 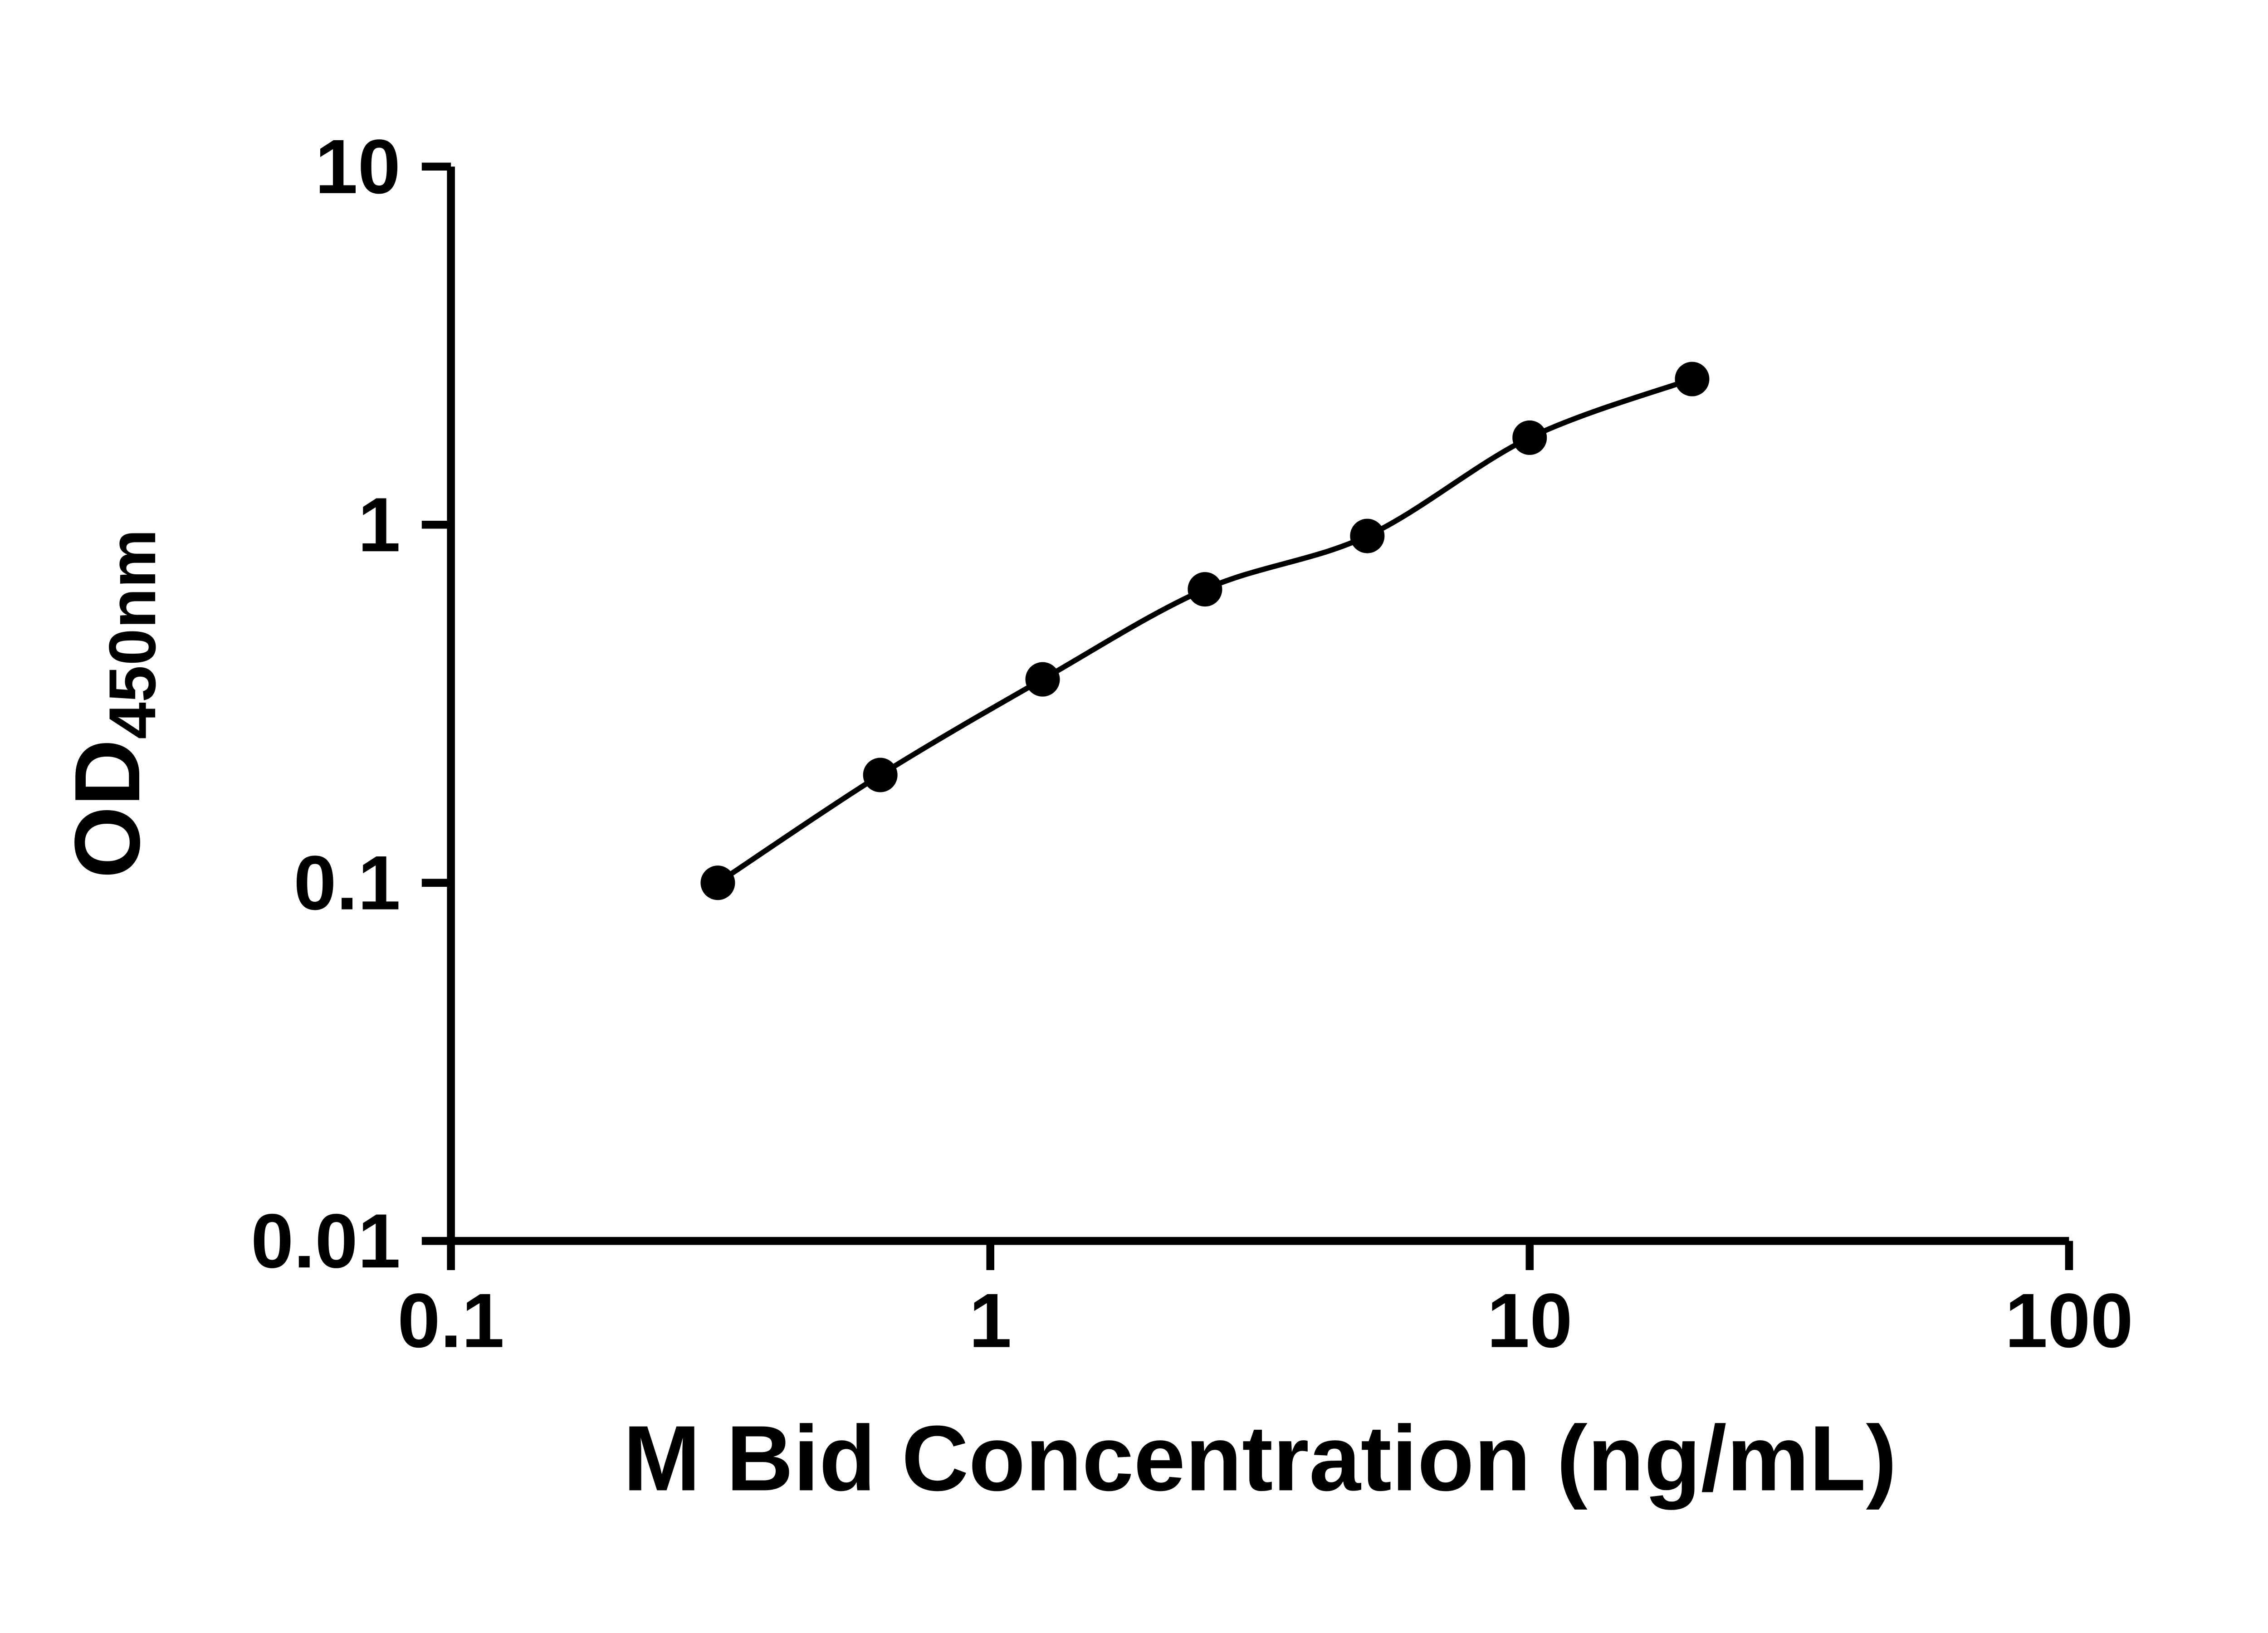 I want to click on y-tick-label: 1, so click(x=380, y=524).